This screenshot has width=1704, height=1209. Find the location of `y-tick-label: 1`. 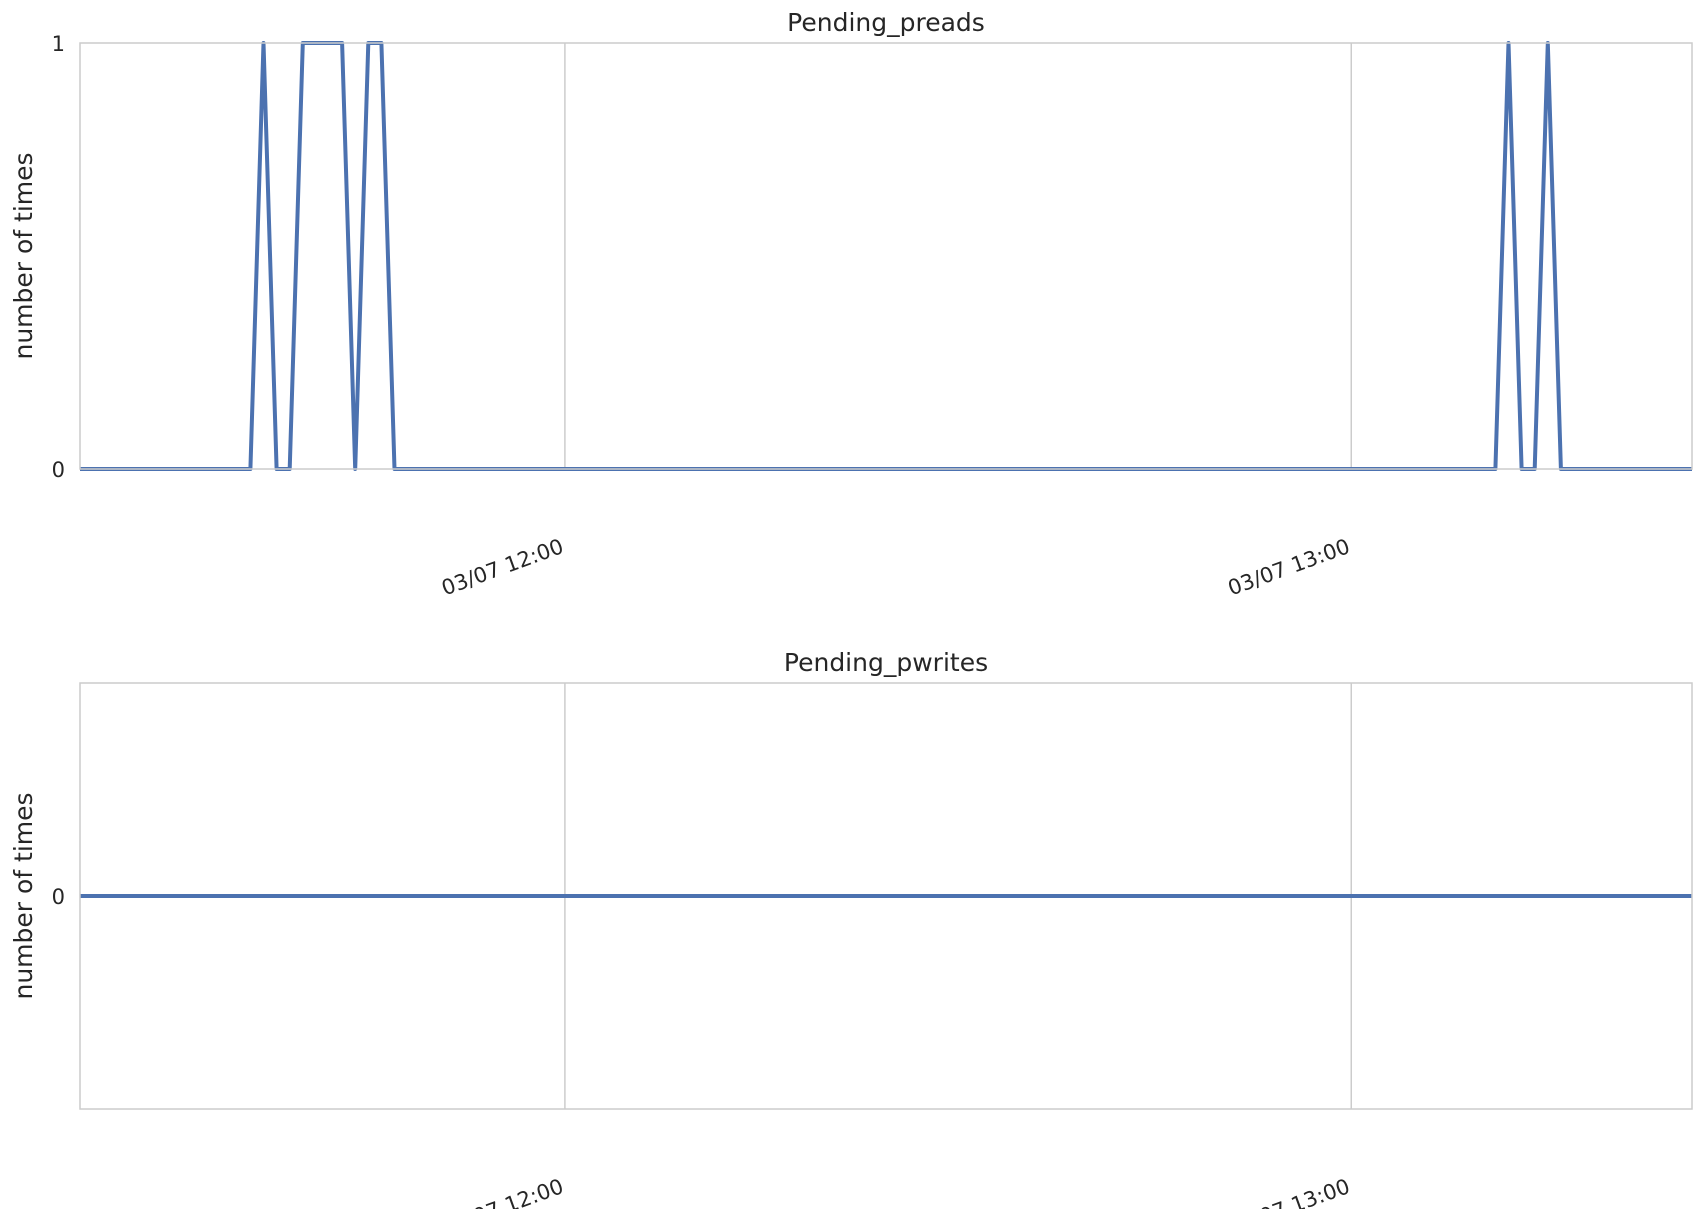

y-tick-label: 1 is located at coordinates (58, 44).